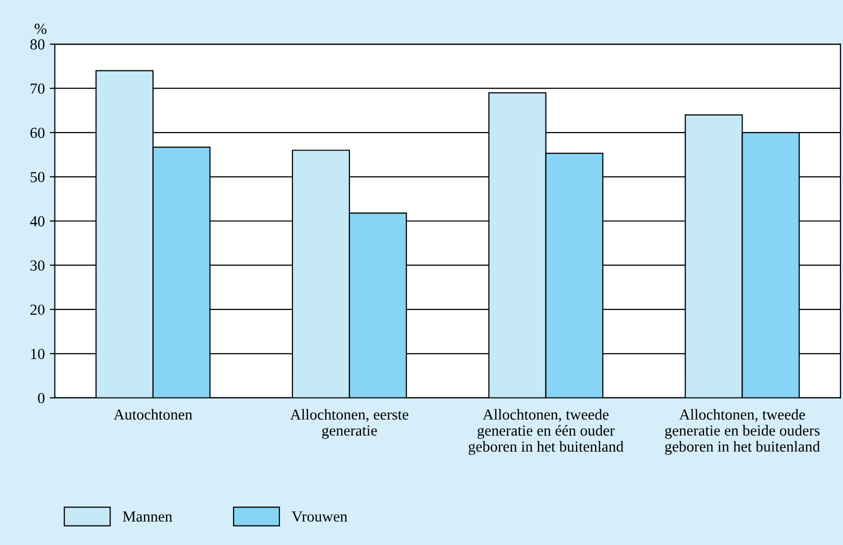 The image size is (843, 545). Describe the element at coordinates (153, 414) in the screenshot. I see `x-tick-label: Autochtonen` at that location.